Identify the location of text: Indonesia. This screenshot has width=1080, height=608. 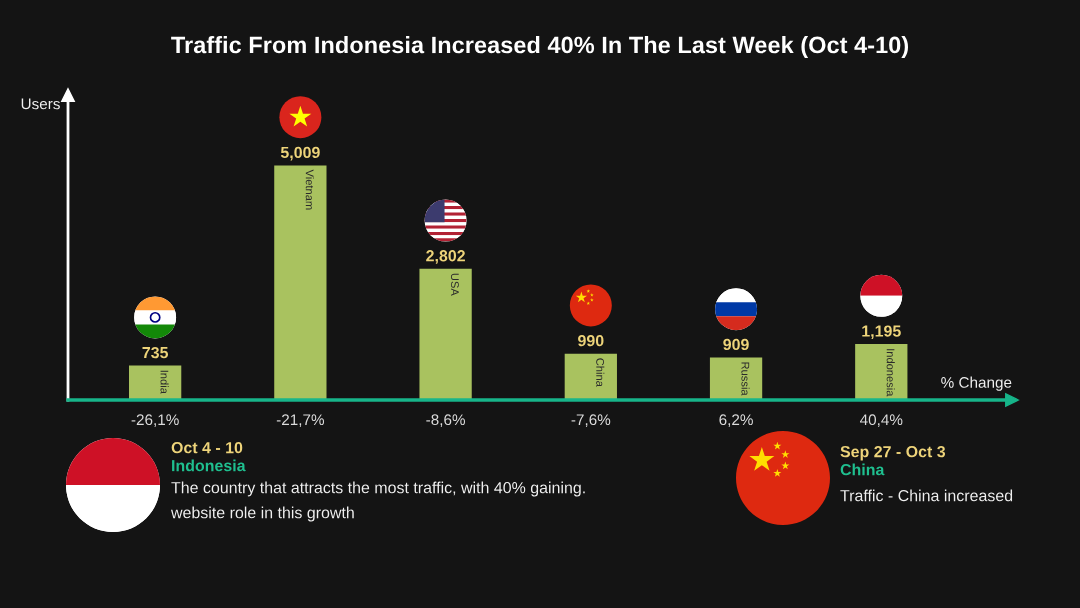
(209, 465).